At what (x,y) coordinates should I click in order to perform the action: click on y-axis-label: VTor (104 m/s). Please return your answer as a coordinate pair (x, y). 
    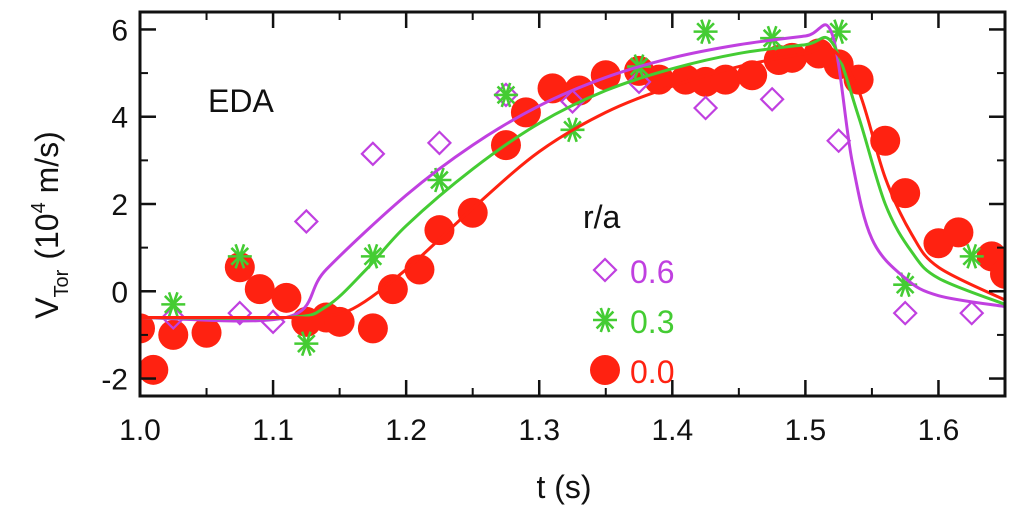
    Looking at the image, I should click on (50, 225).